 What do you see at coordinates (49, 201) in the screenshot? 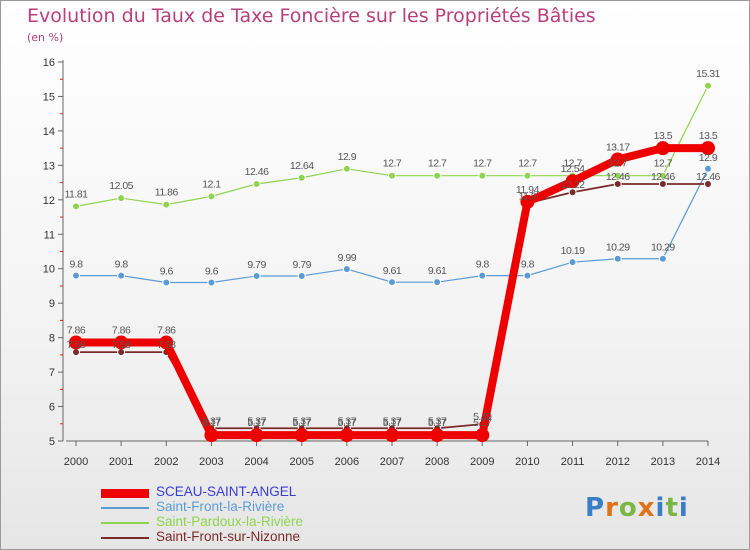
I see `y-tick-label: 12` at bounding box center [49, 201].